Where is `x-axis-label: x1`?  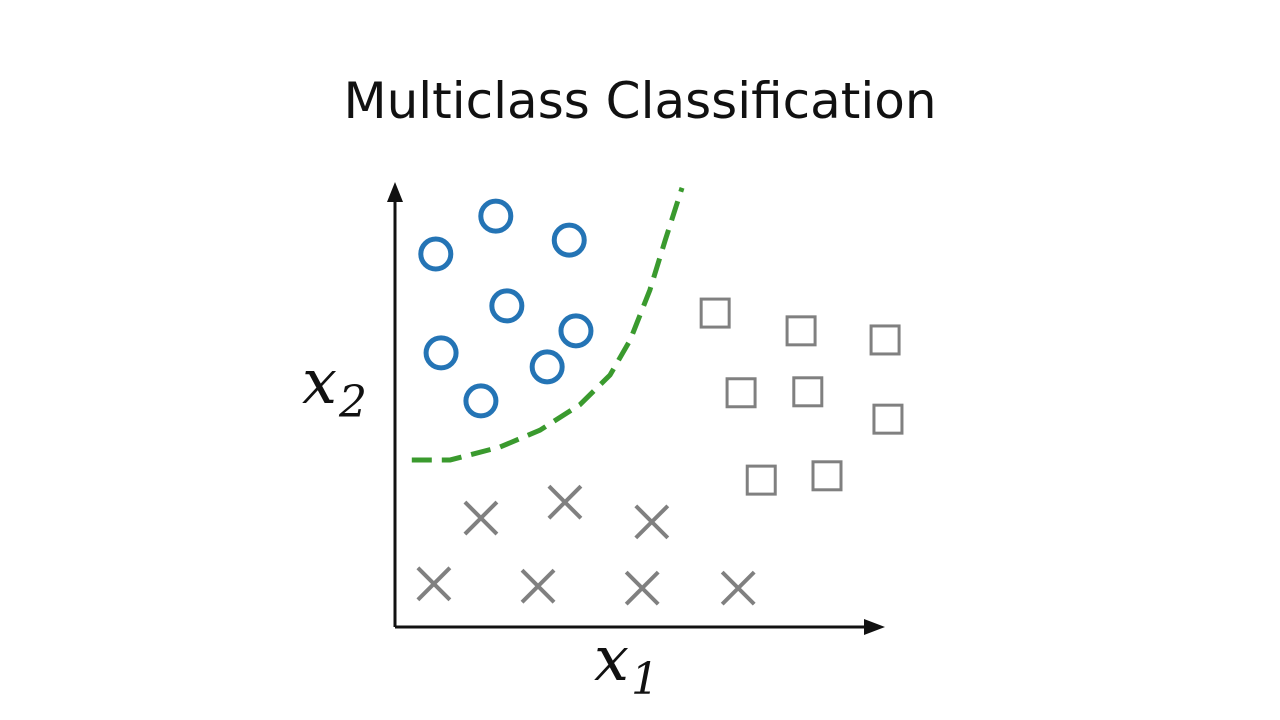
x-axis-label: x1 is located at coordinates (626, 663).